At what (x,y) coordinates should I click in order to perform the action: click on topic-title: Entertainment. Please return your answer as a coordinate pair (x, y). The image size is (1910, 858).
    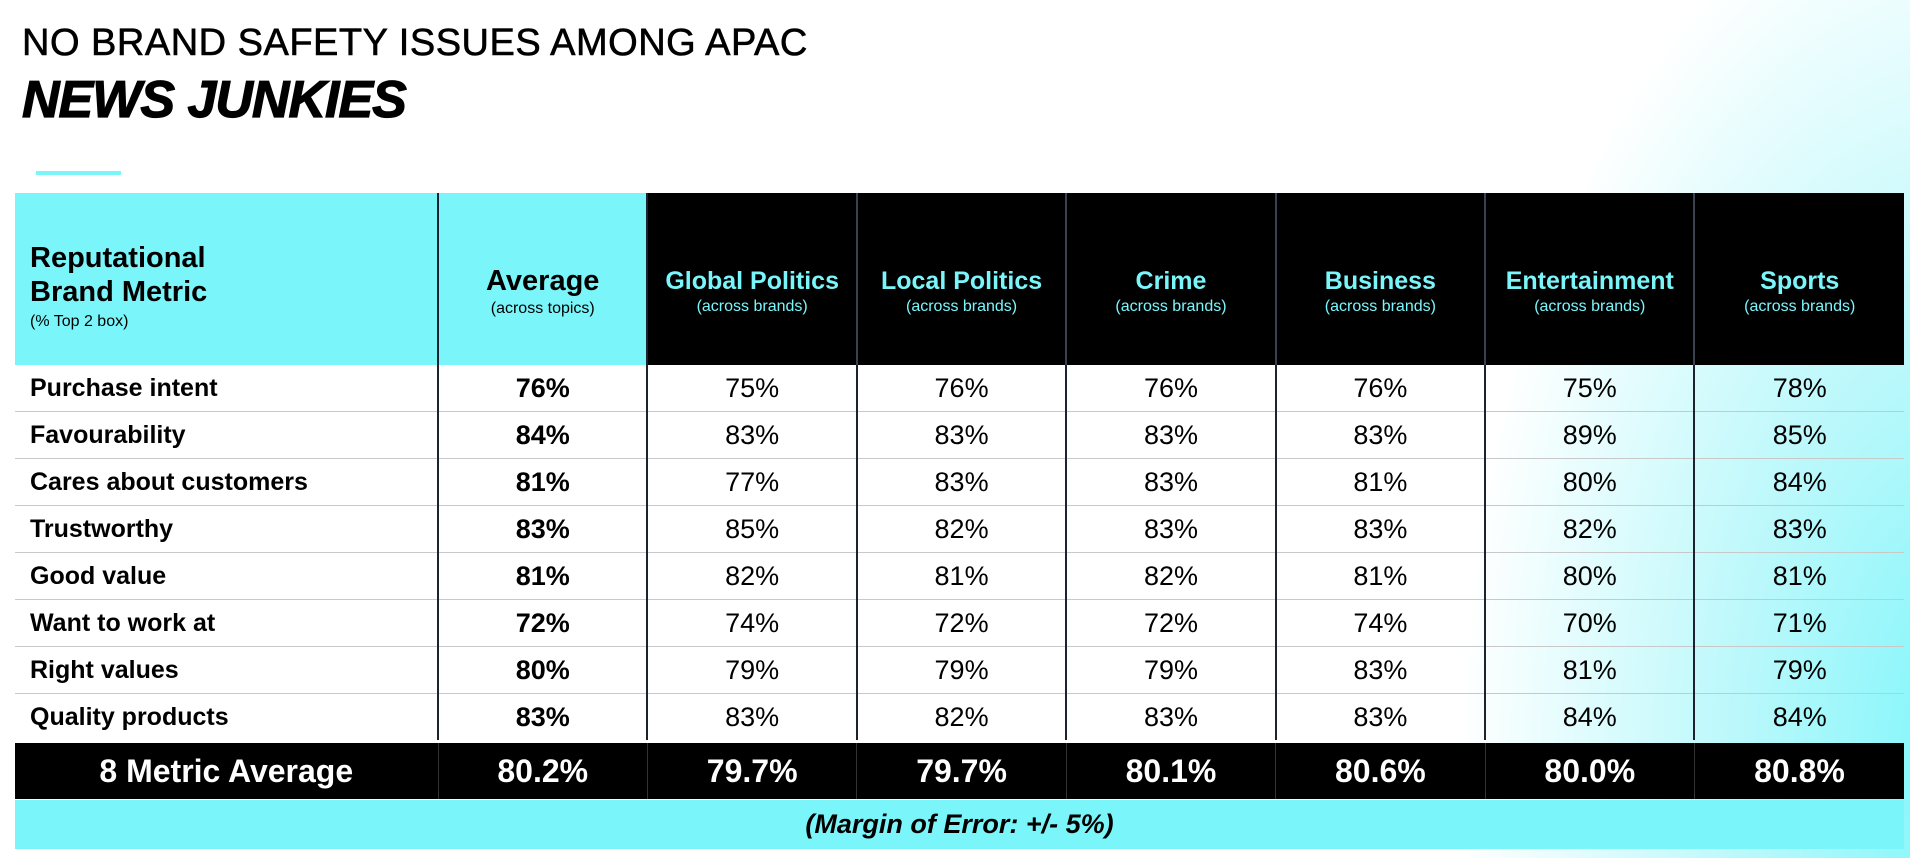
    Looking at the image, I should click on (1589, 281).